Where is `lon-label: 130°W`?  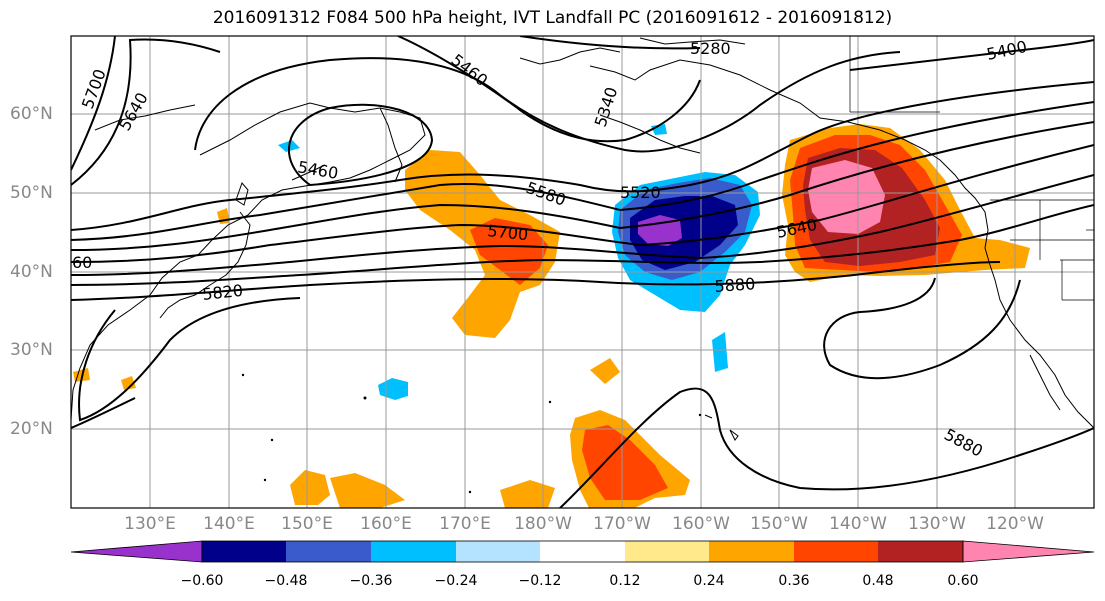 lon-label: 130°W is located at coordinates (937, 524).